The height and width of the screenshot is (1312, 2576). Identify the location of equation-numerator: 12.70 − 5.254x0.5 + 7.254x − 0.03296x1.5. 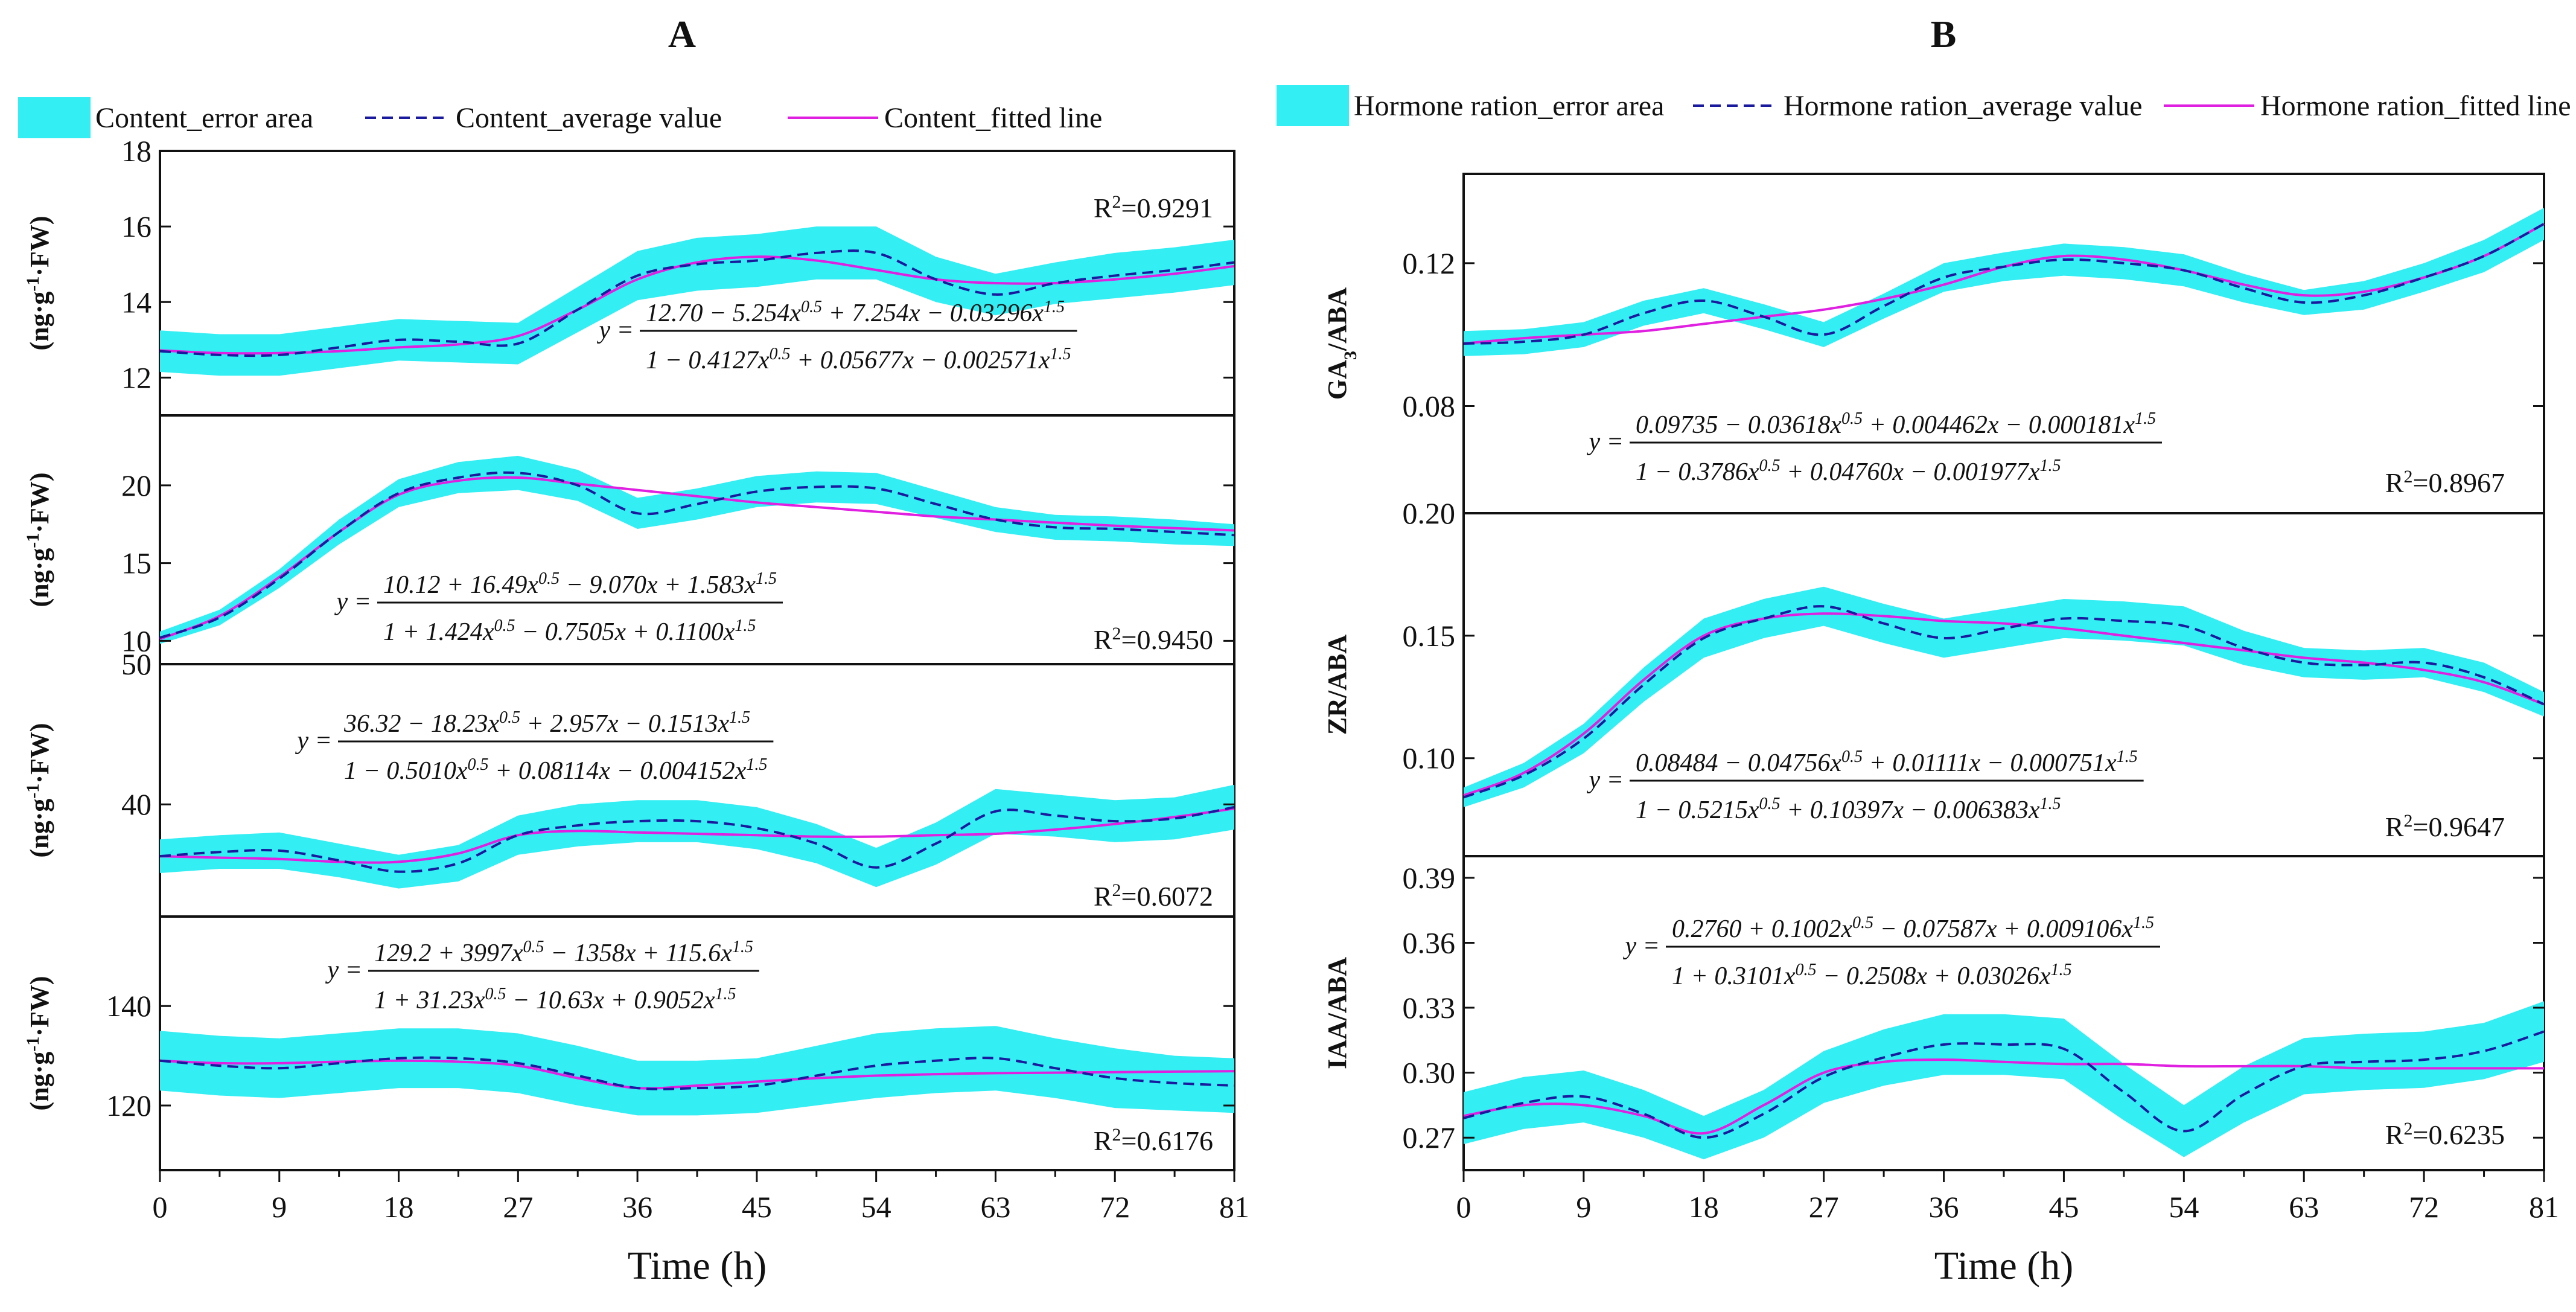
(855, 313).